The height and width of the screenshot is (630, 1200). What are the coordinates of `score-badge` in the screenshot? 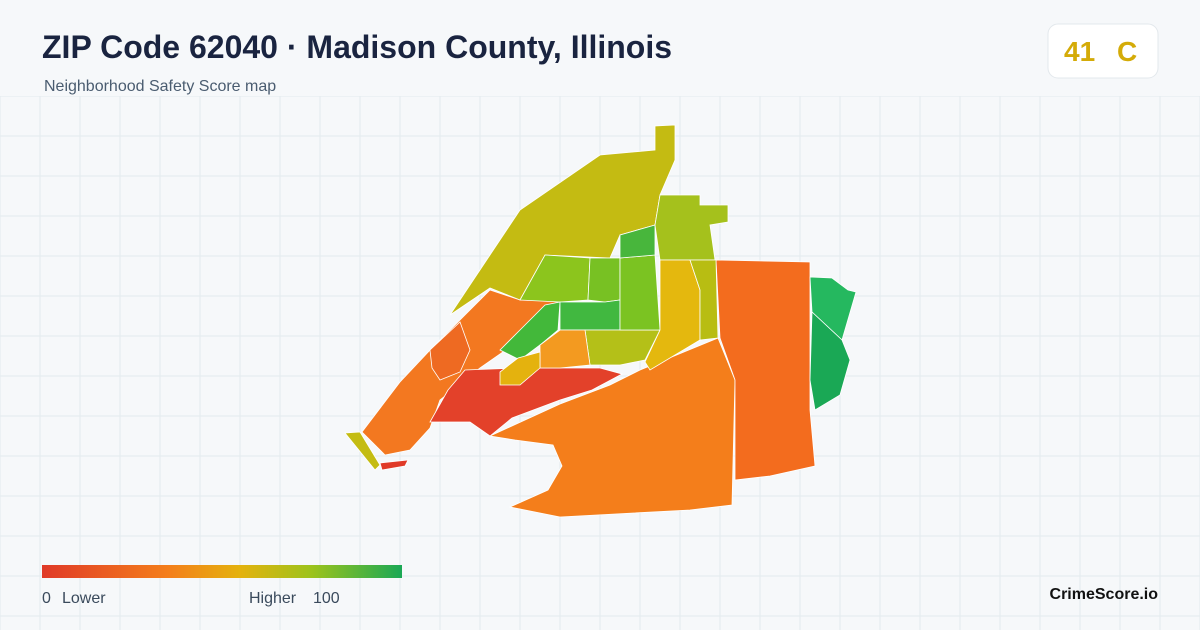 It's located at (1103, 51).